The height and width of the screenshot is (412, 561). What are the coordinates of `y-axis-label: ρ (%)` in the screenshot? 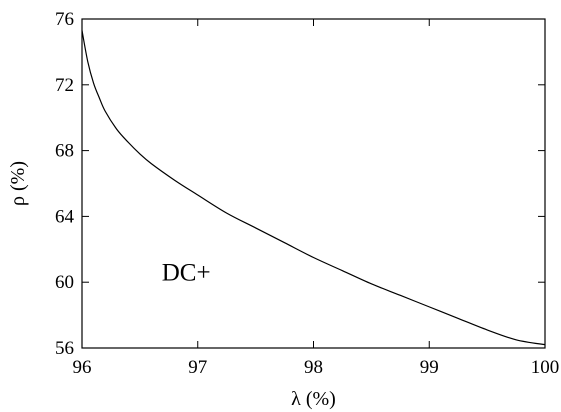 It's located at (18, 183).